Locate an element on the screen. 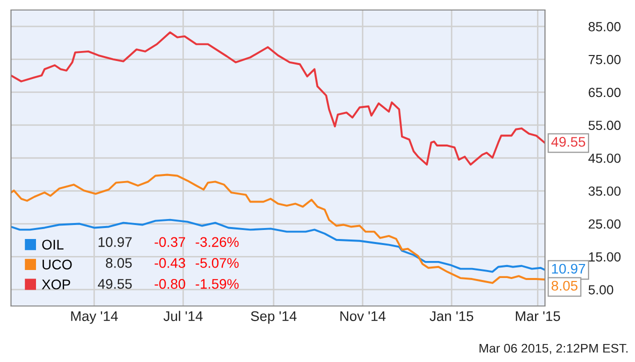  annotation: -3.26% is located at coordinates (217, 242).